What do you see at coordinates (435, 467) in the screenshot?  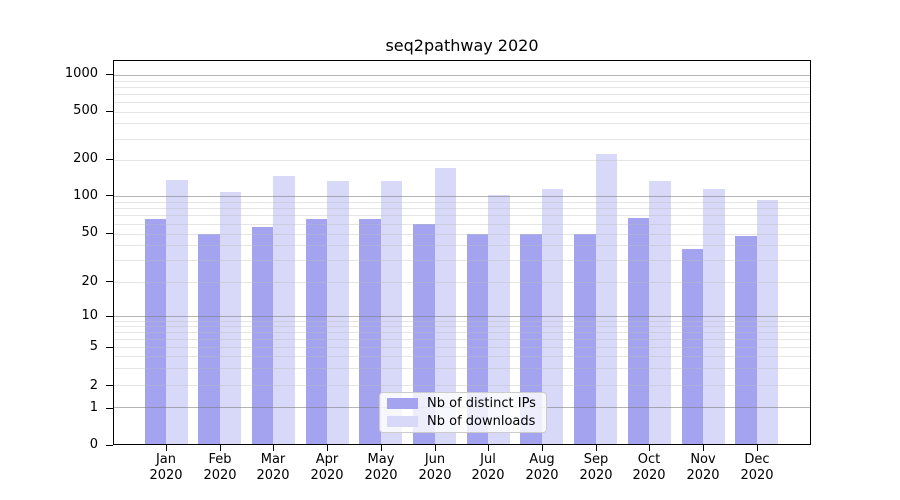 I see `x-tick-label-jun: Jun 2020` at bounding box center [435, 467].